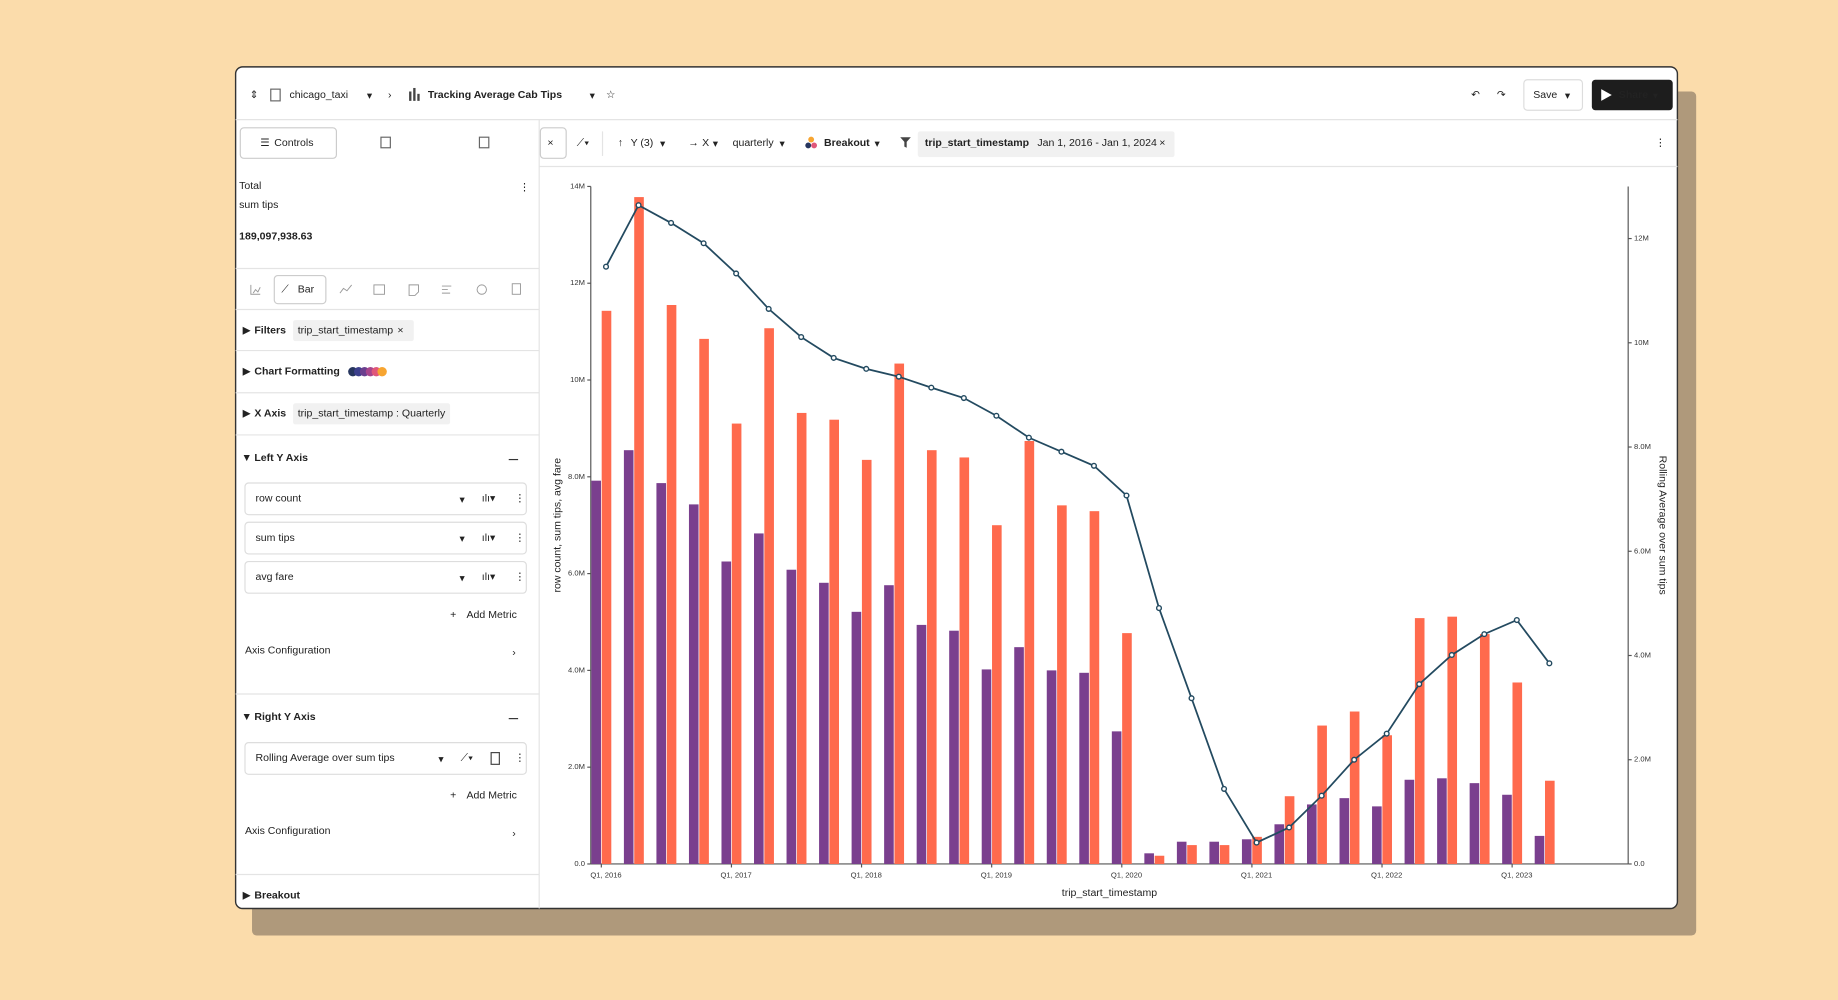  I want to click on filter-range: Jan 1, 2016 - Jan 1, 2024, so click(1097, 143).